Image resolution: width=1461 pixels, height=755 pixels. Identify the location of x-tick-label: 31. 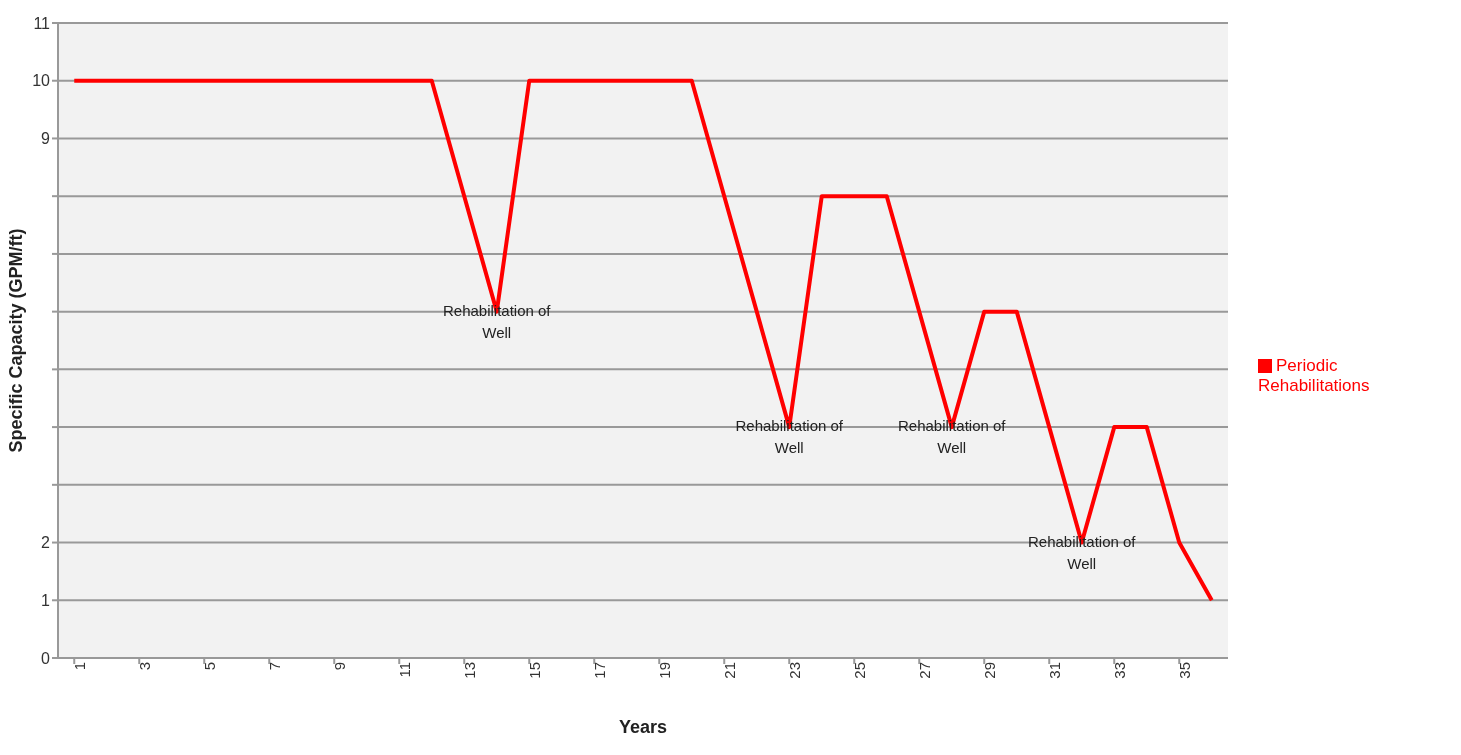
(1054, 670).